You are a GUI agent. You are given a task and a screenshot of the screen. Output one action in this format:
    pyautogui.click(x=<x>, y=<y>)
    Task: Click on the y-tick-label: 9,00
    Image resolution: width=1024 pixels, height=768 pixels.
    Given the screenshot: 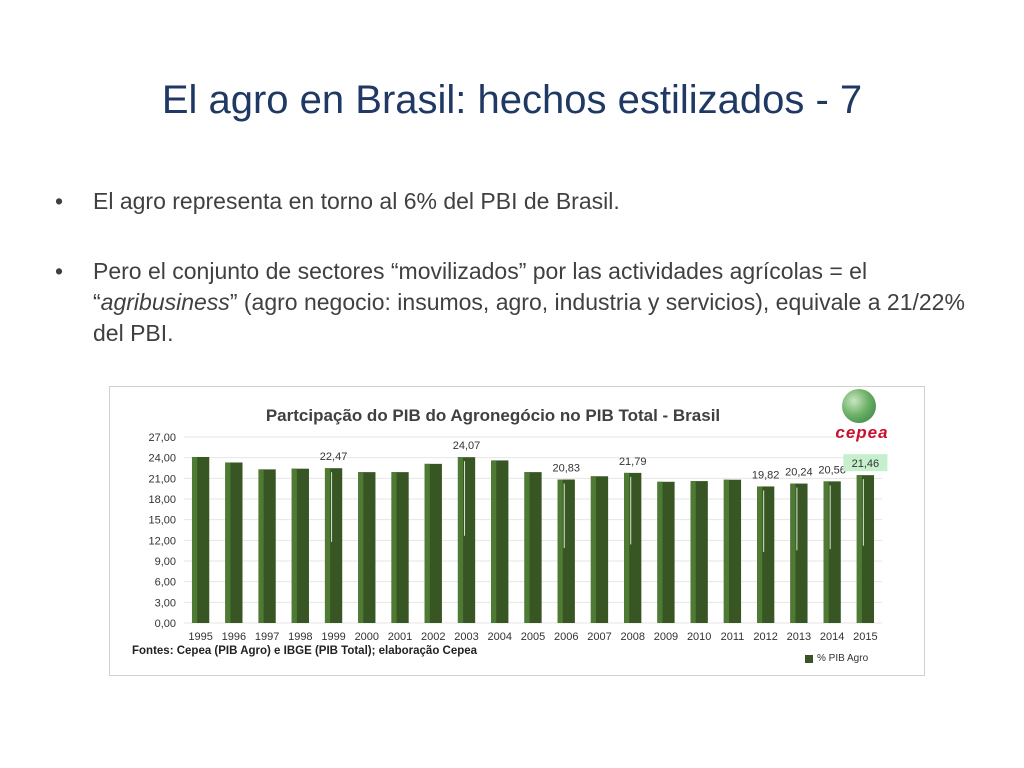 What is the action you would take?
    pyautogui.click(x=165, y=562)
    